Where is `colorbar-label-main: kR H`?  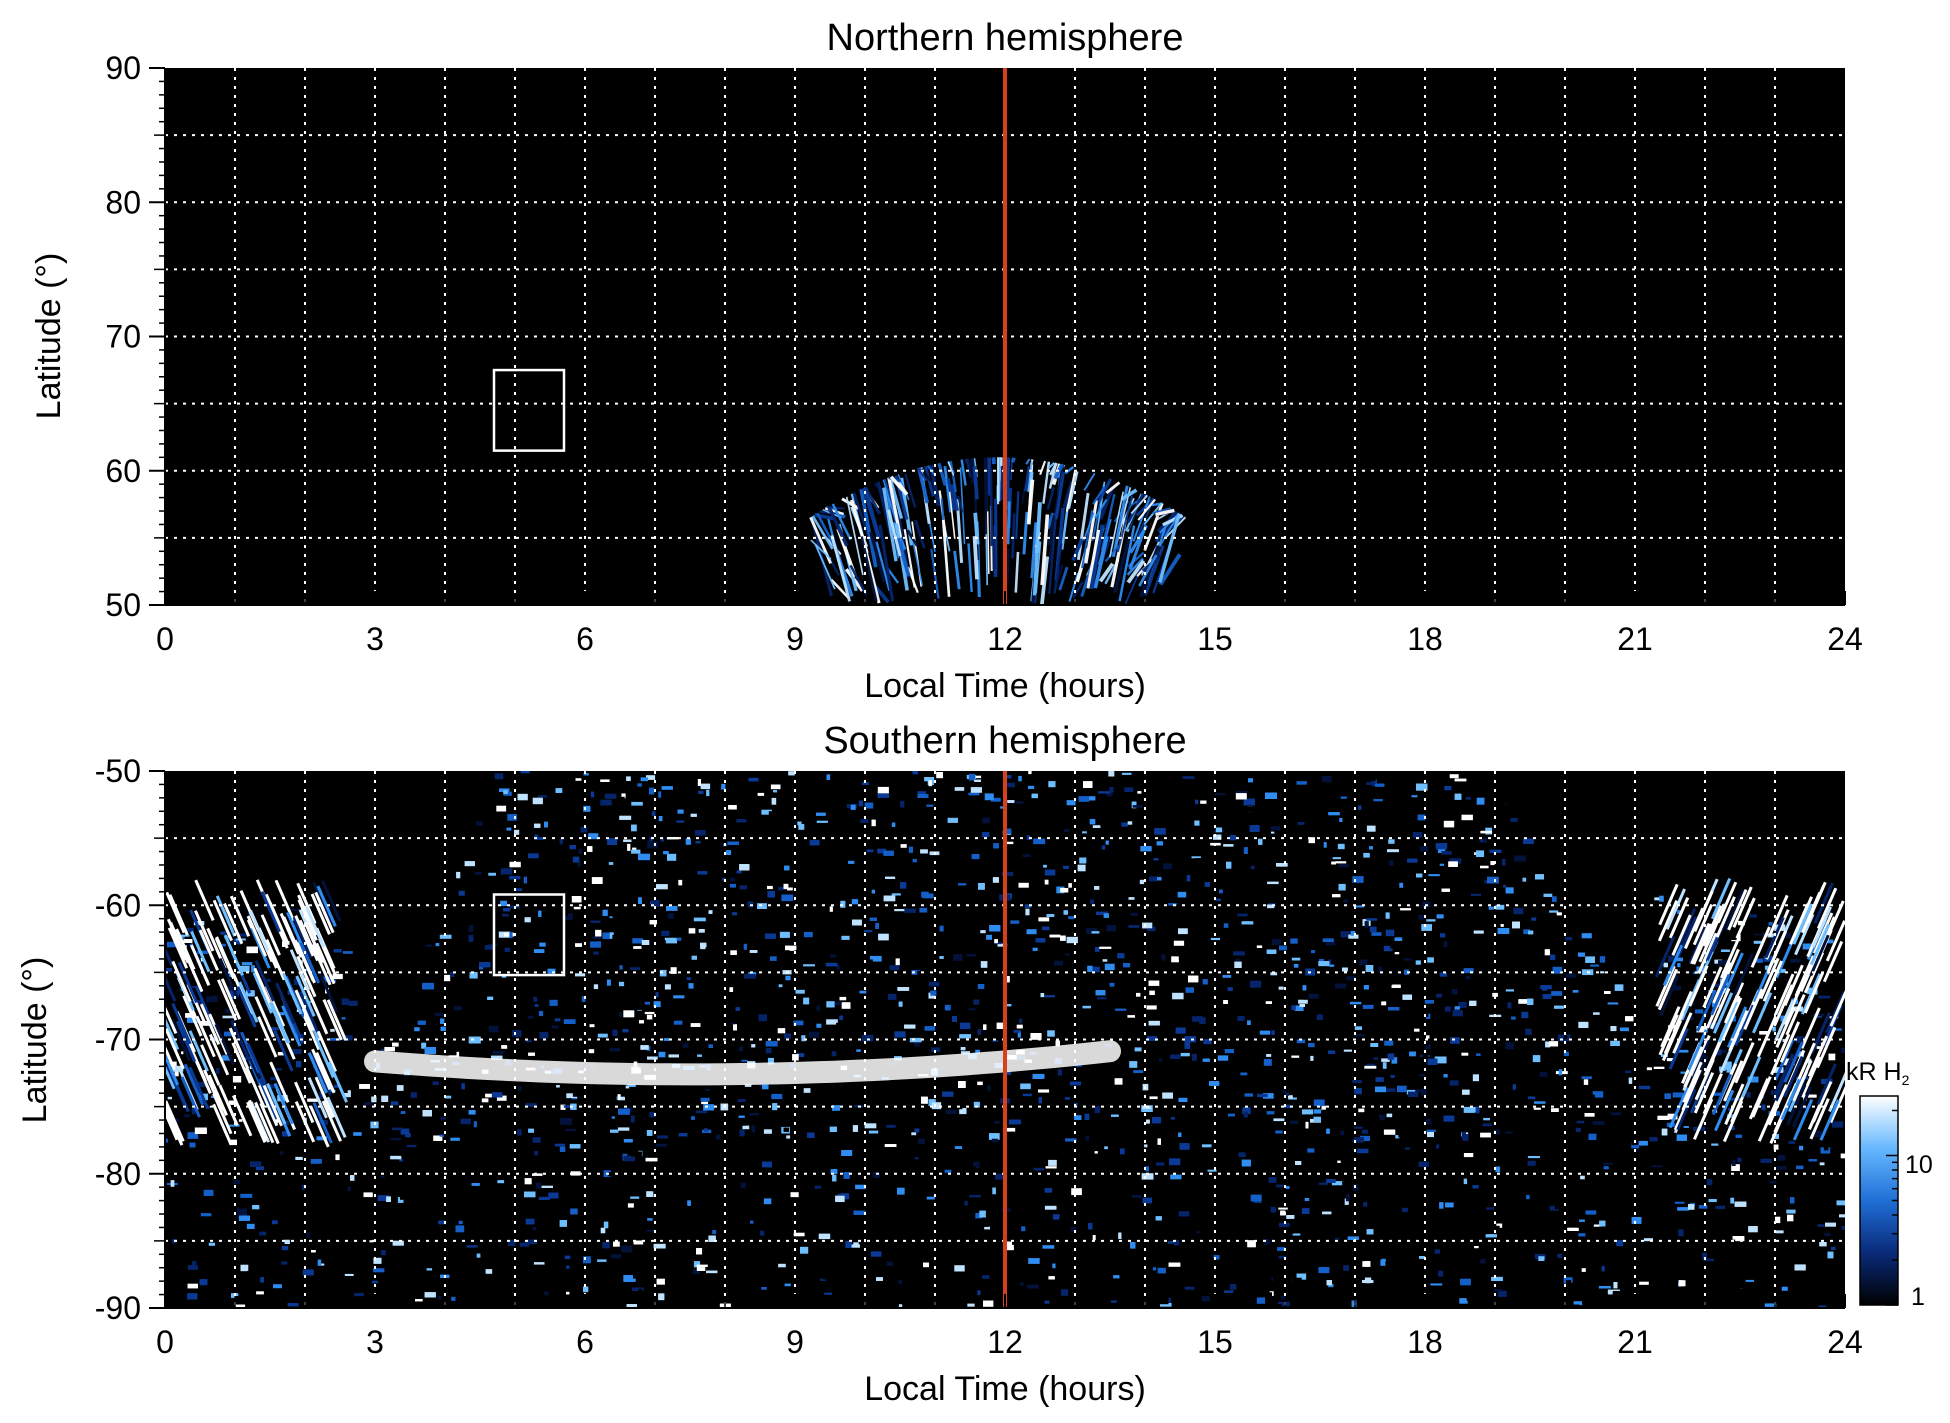
colorbar-label-main: kR H is located at coordinates (1874, 1072).